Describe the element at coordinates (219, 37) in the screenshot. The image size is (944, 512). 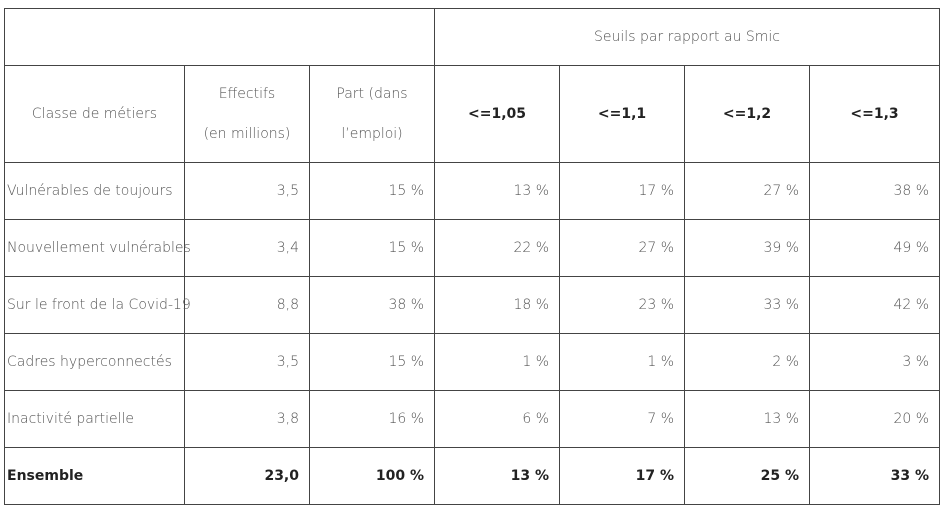
I see `empty-header-cell` at that location.